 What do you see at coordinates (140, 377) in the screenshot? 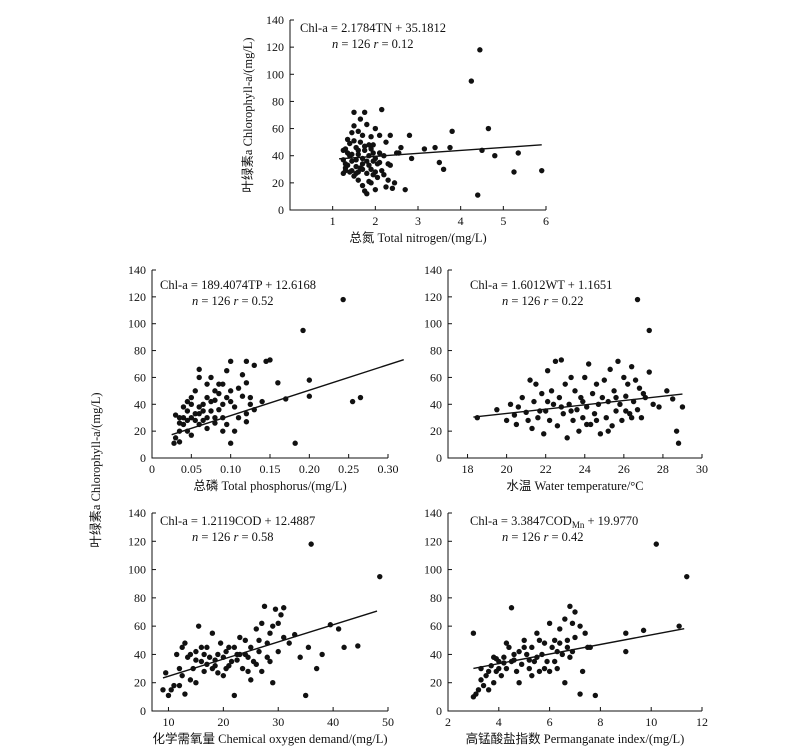
I see `y-tick-label: 60` at bounding box center [140, 377].